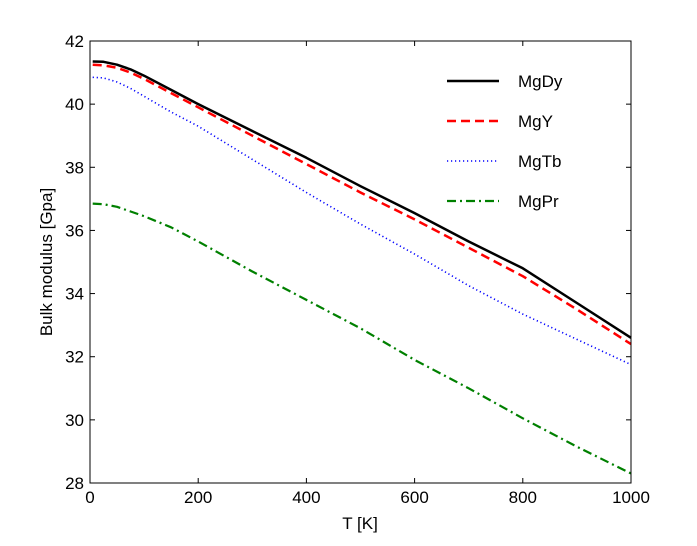 The height and width of the screenshot is (546, 697). What do you see at coordinates (74, 230) in the screenshot?
I see `y-tick-label: 36` at bounding box center [74, 230].